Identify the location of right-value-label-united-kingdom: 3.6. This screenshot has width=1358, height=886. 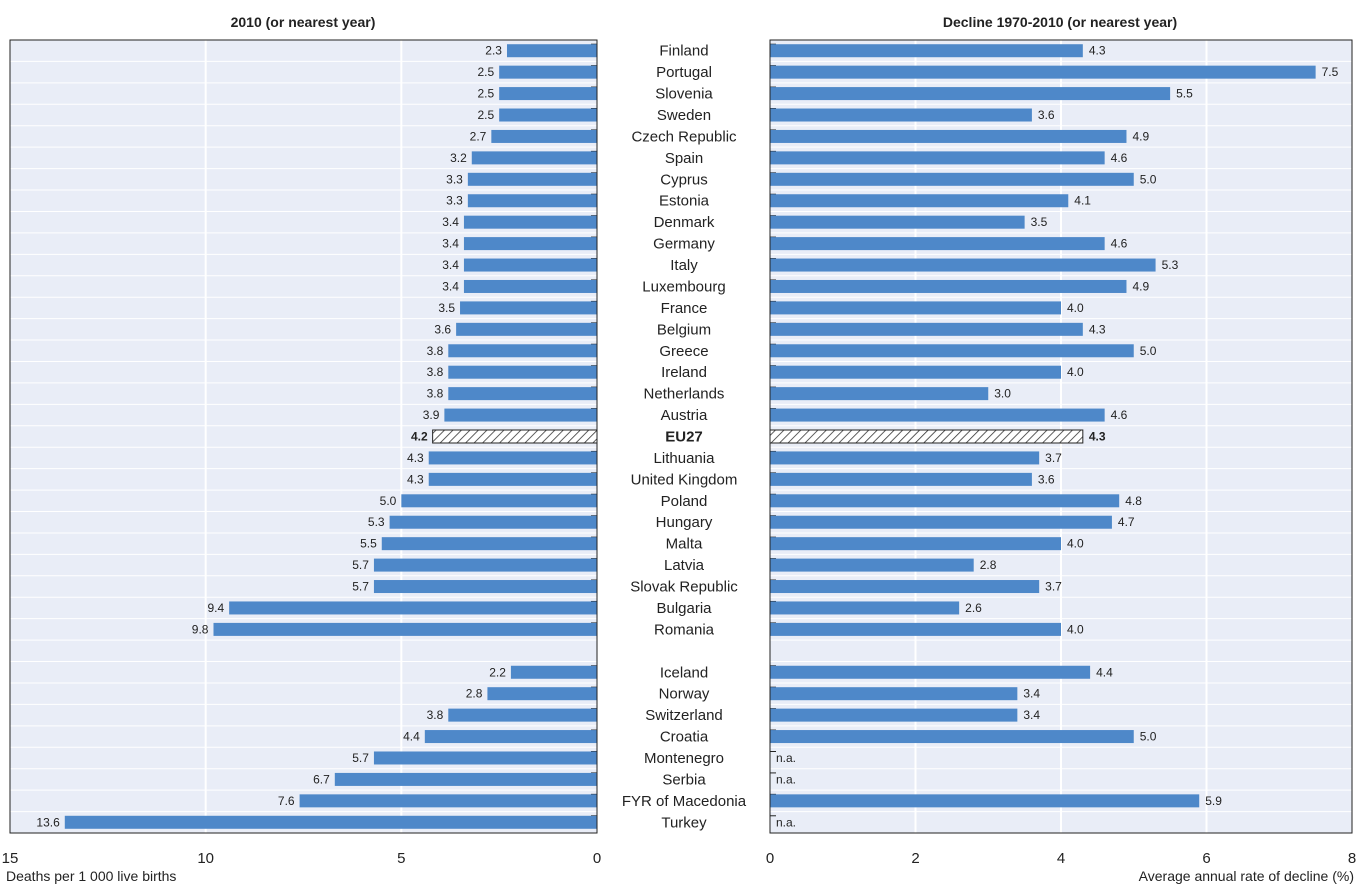
(1046, 479).